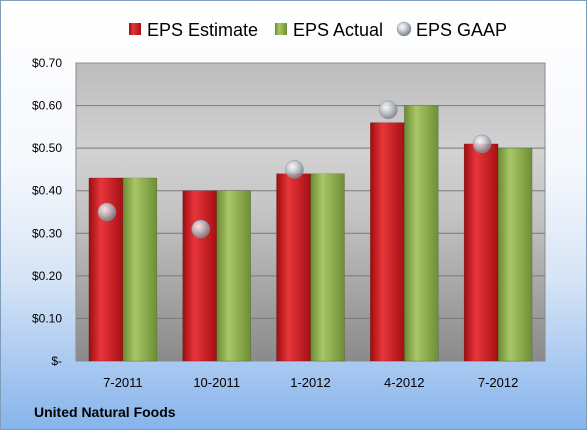 The height and width of the screenshot is (430, 587). Describe the element at coordinates (216, 382) in the screenshot. I see `x-tick-label: 10-2011` at that location.